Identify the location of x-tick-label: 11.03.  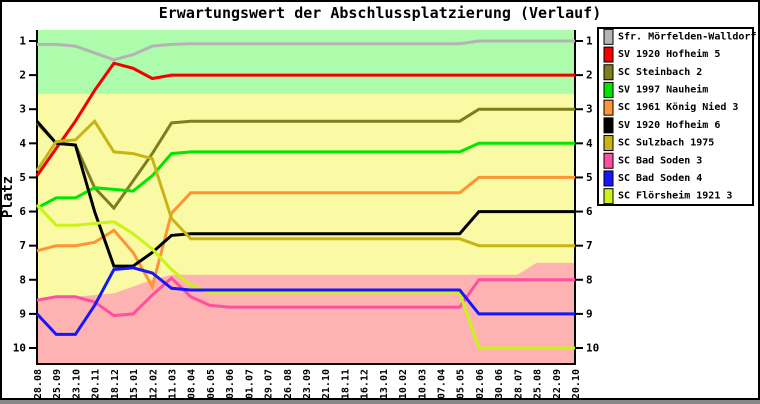
(173, 384).